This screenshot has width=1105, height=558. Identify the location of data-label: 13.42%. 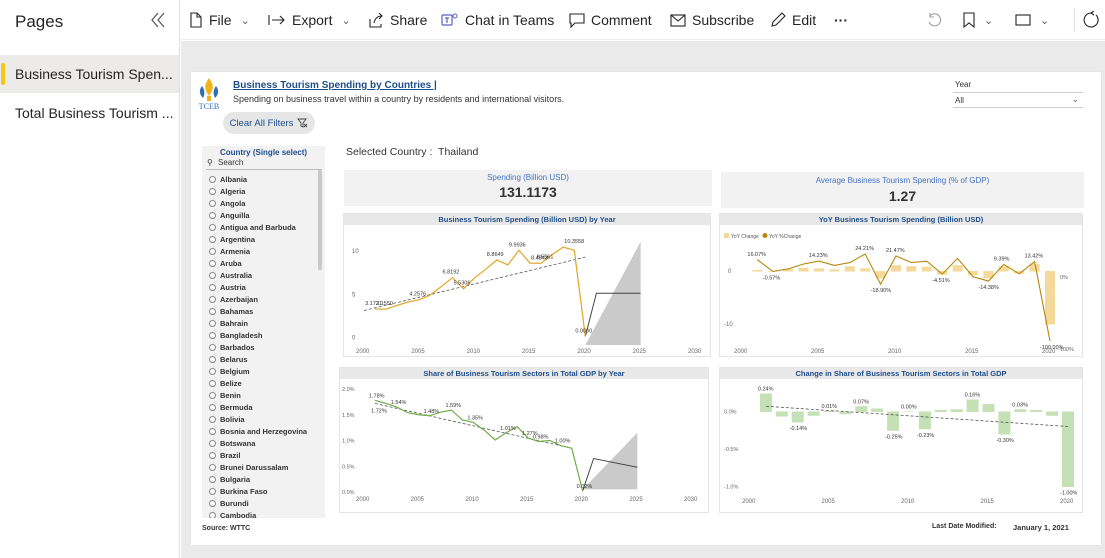
(1034, 257).